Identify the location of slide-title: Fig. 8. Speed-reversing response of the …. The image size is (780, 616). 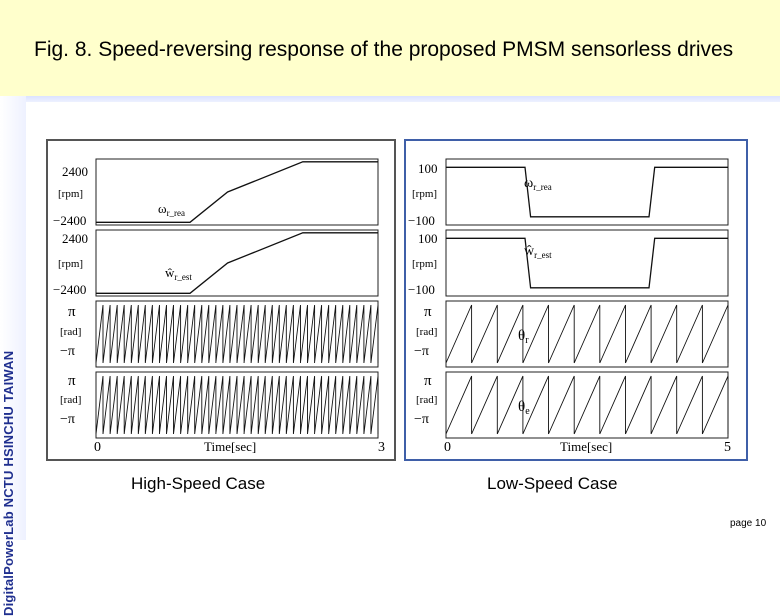
(384, 49).